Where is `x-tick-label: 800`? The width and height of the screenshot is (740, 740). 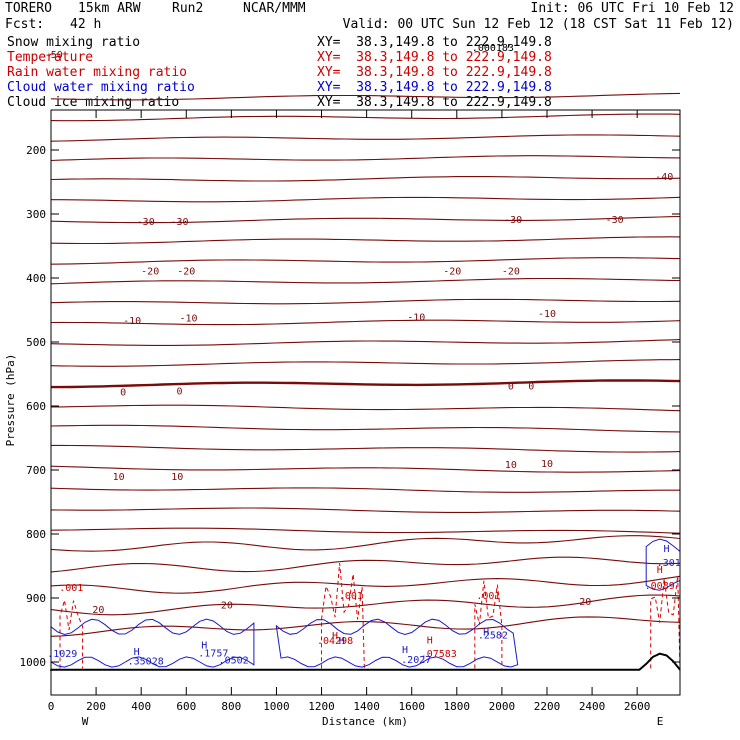 x-tick-label: 800 is located at coordinates (231, 706).